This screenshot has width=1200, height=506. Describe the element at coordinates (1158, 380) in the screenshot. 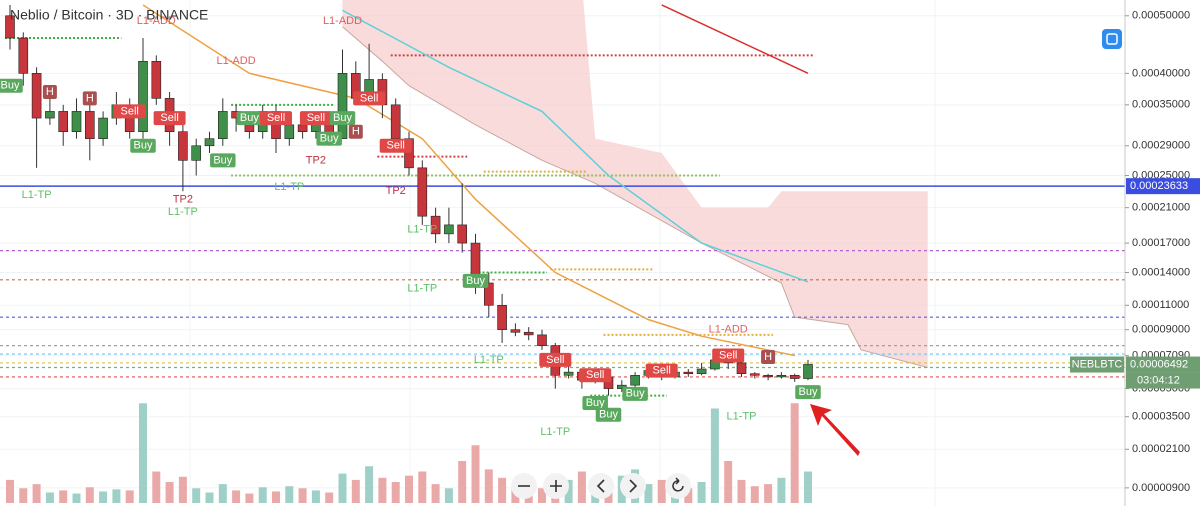

I see `countdown-label: 03:04:12` at that location.